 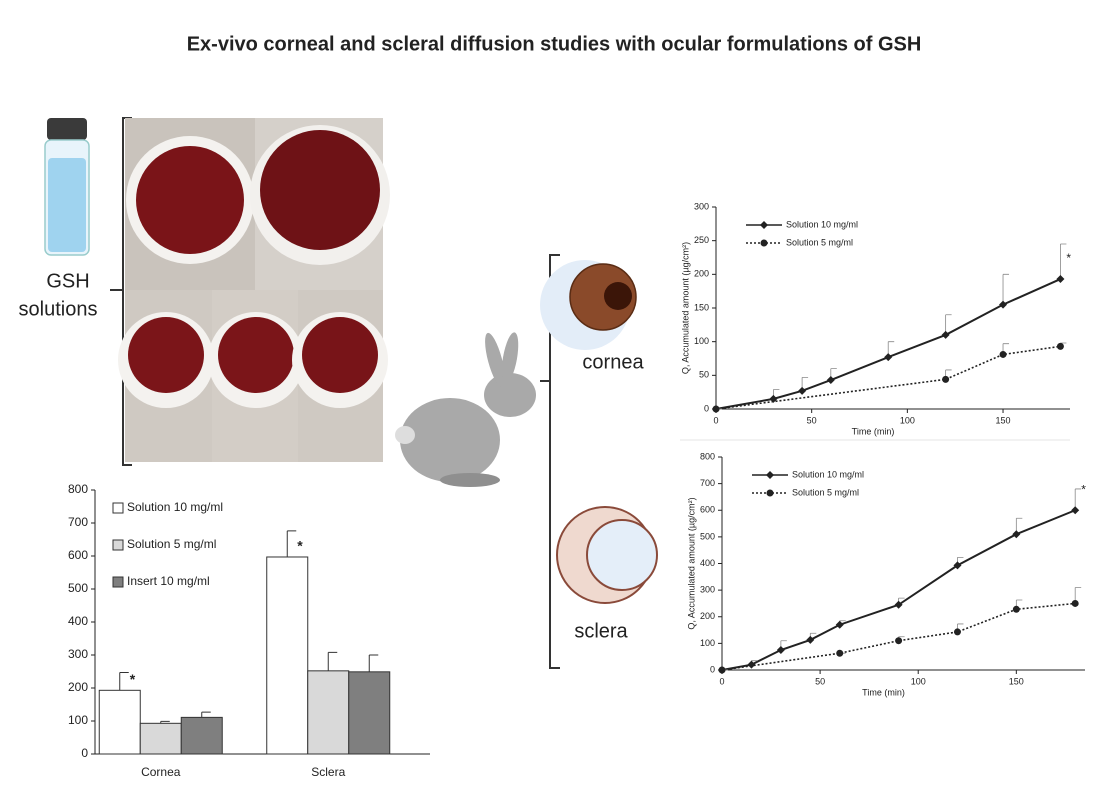 What do you see at coordinates (704, 375) in the screenshot?
I see `y-tick-label: 50` at bounding box center [704, 375].